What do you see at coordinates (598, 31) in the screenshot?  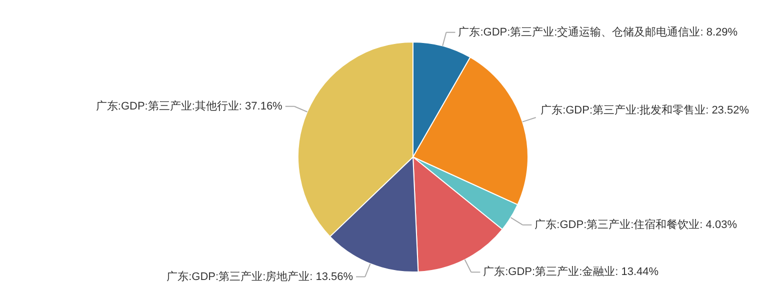 I see `slice-label: 广东:GDP:第三产业:交通运输、仓储及邮电通信业: 8.29%` at bounding box center [598, 31].